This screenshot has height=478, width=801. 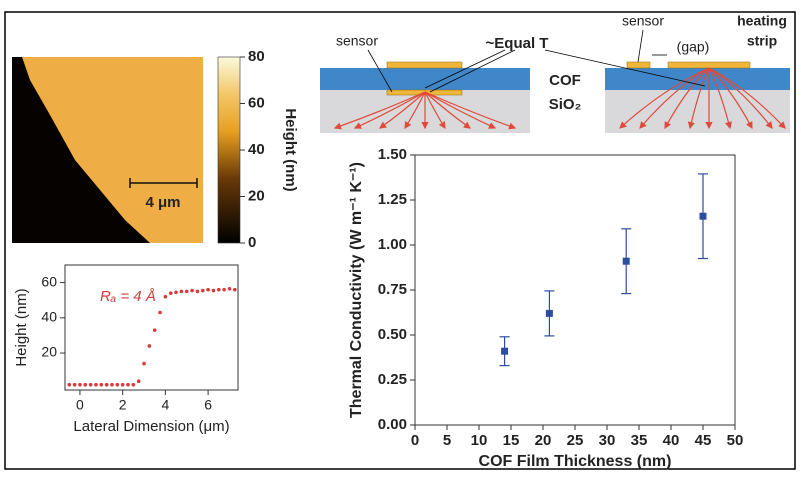 What do you see at coordinates (575, 440) in the screenshot?
I see `x-tick-label: 25` at bounding box center [575, 440].